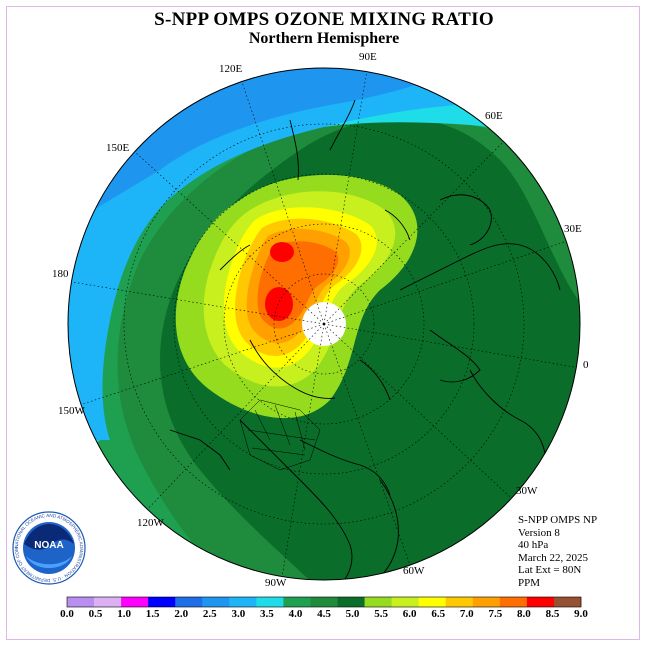  I want to click on info-units: PPM, so click(529, 582).